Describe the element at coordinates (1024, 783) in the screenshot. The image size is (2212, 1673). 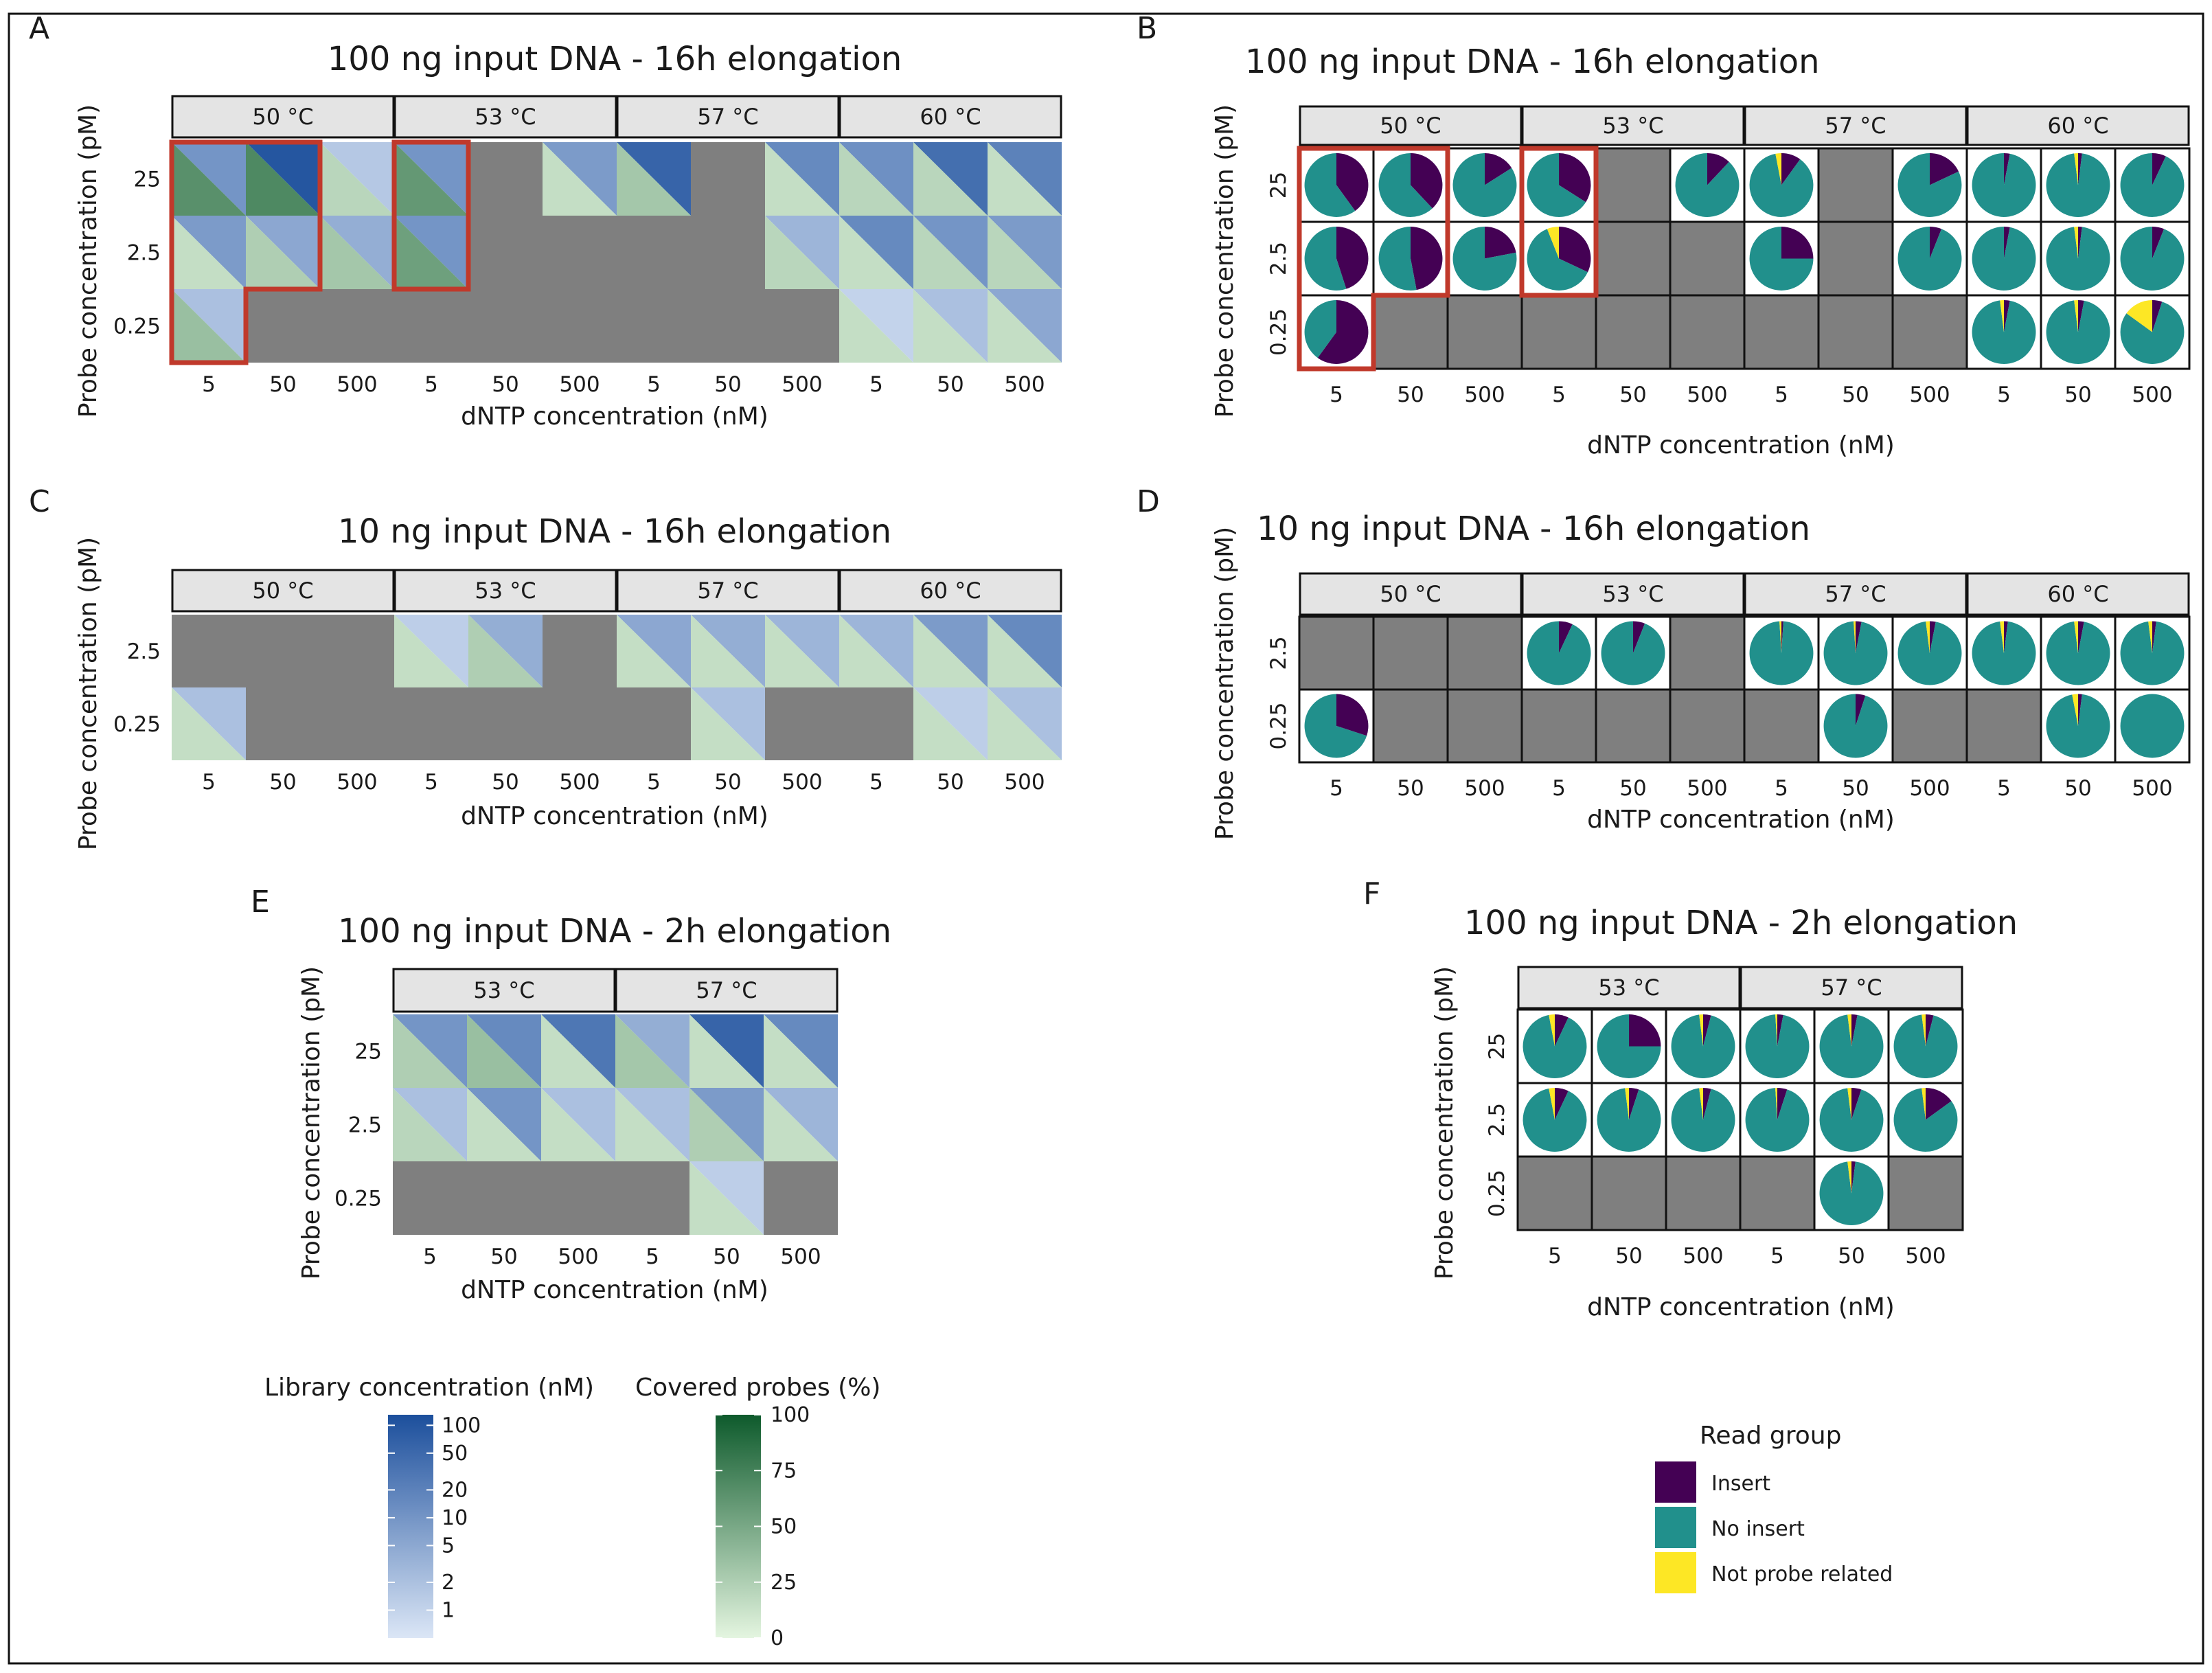
I see `panel-c-x-tick-label: 500` at that location.